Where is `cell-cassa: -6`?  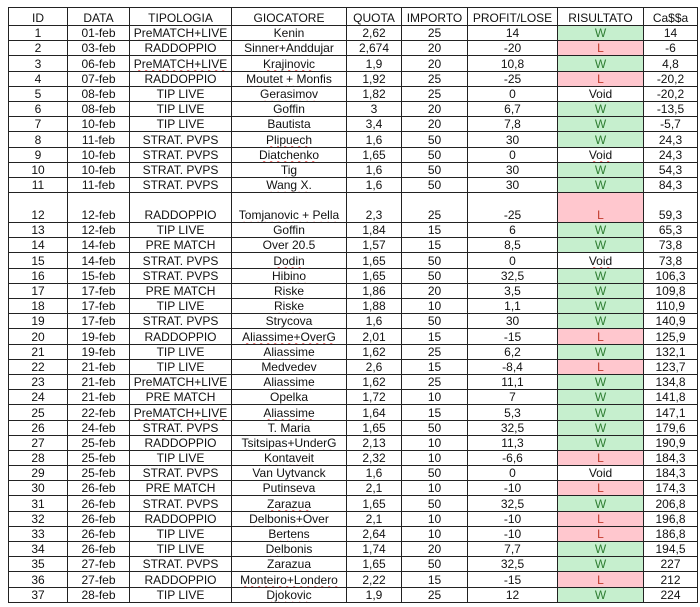 cell-cassa: -6 is located at coordinates (670, 48).